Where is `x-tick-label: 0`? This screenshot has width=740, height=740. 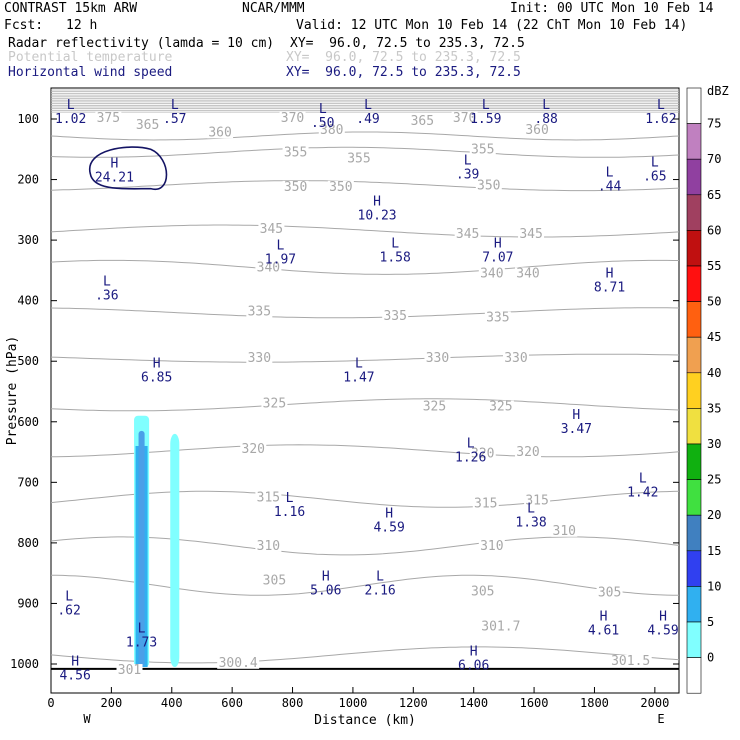 x-tick-label: 0 is located at coordinates (50, 703).